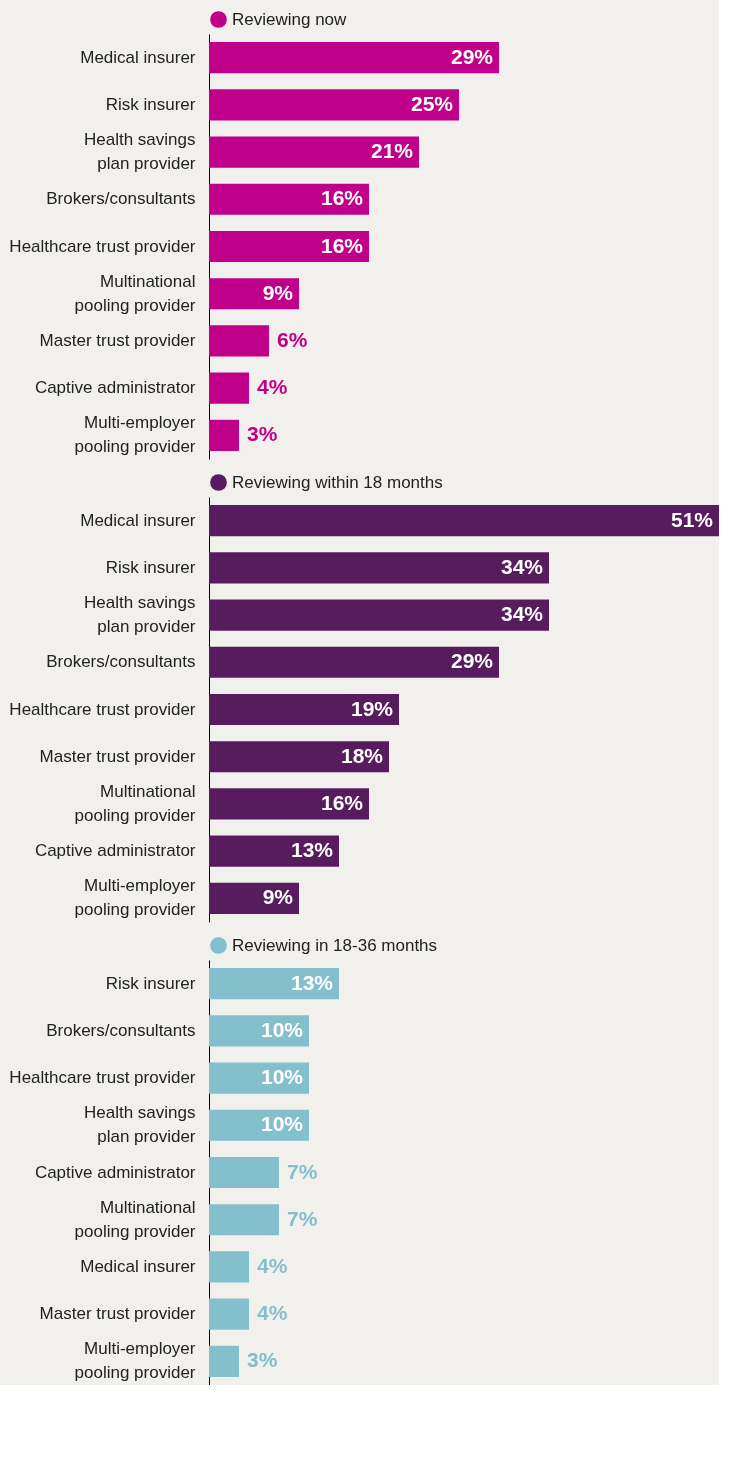 This screenshot has height=1457, width=751. Describe the element at coordinates (372, 708) in the screenshot. I see `data-label: 19%` at that location.